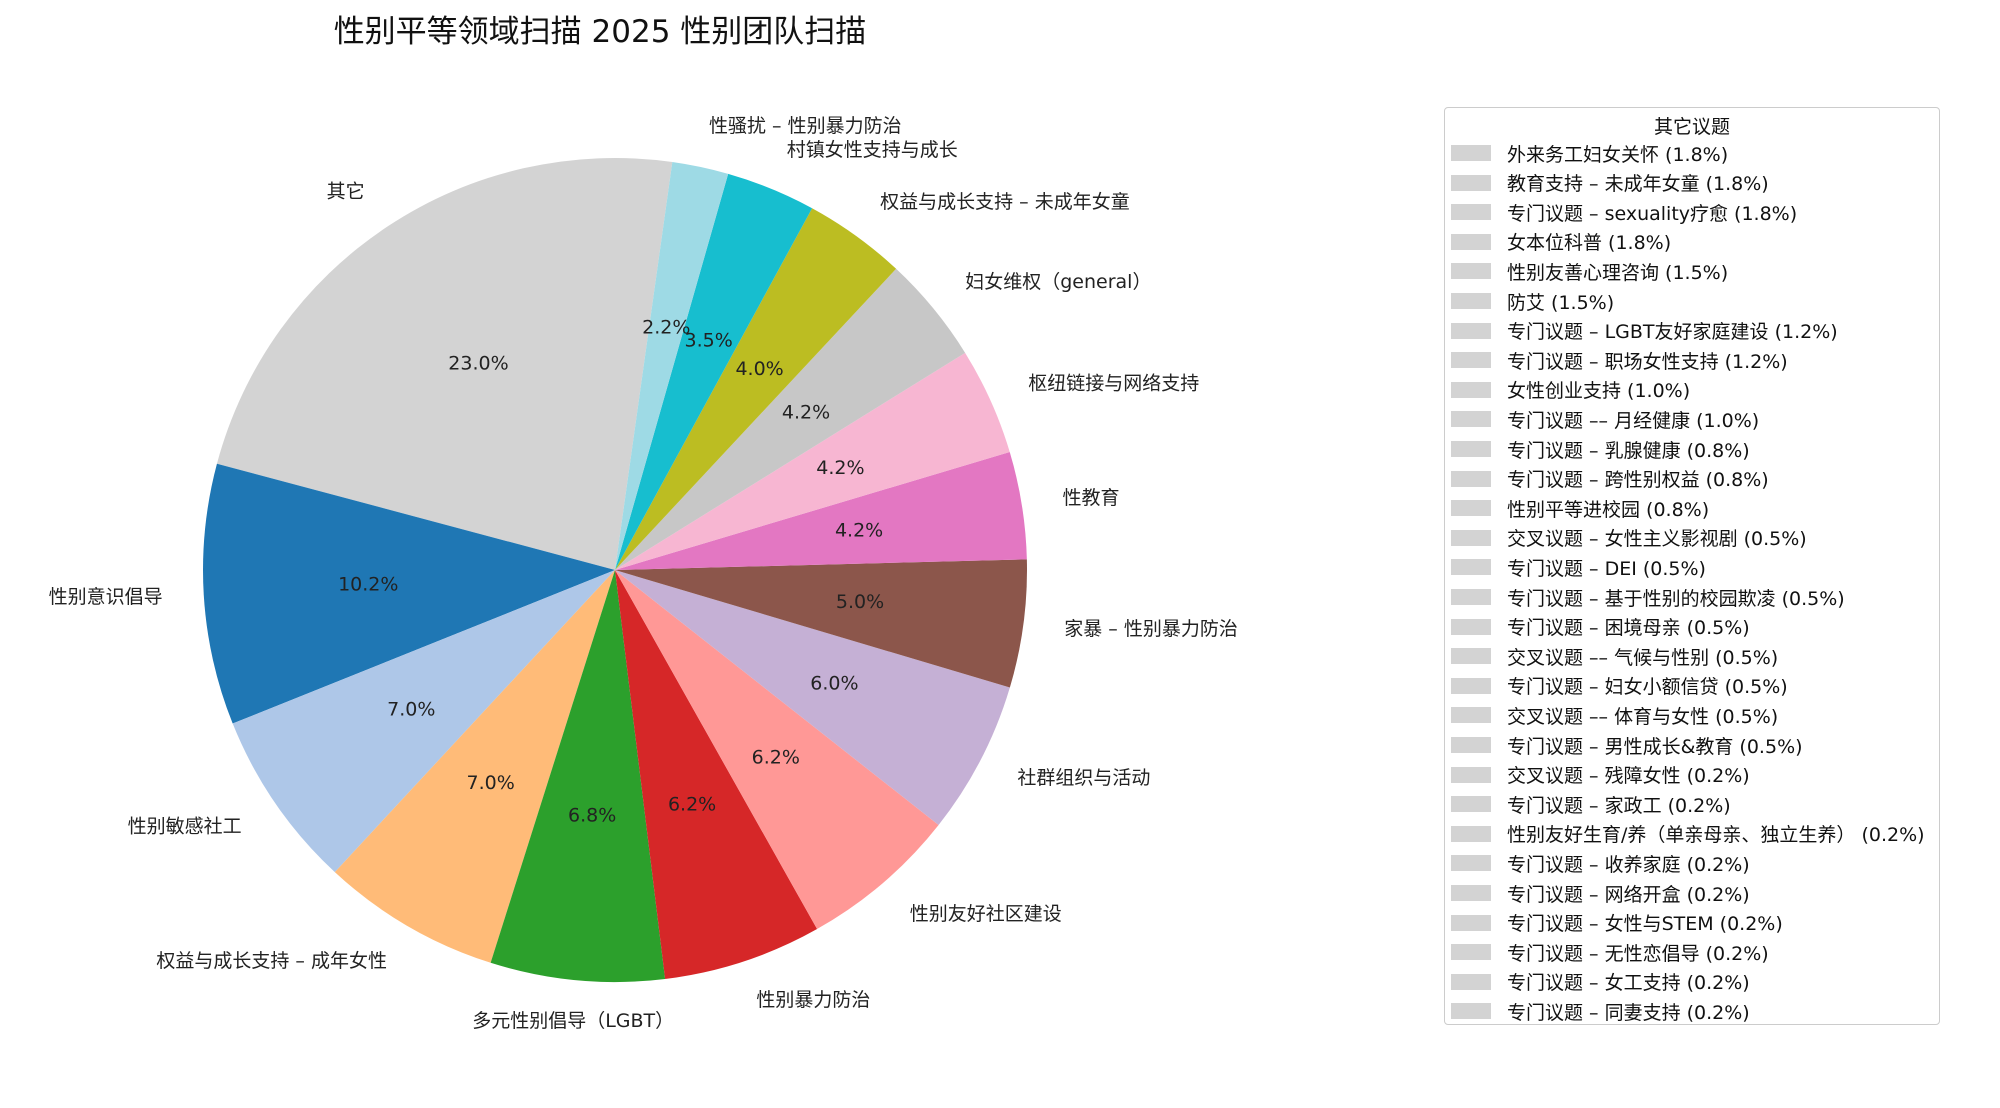 This screenshot has height=1108, width=2000. What do you see at coordinates (872, 150) in the screenshot?
I see `slice-category-label: 村镇女性支持与成长` at bounding box center [872, 150].